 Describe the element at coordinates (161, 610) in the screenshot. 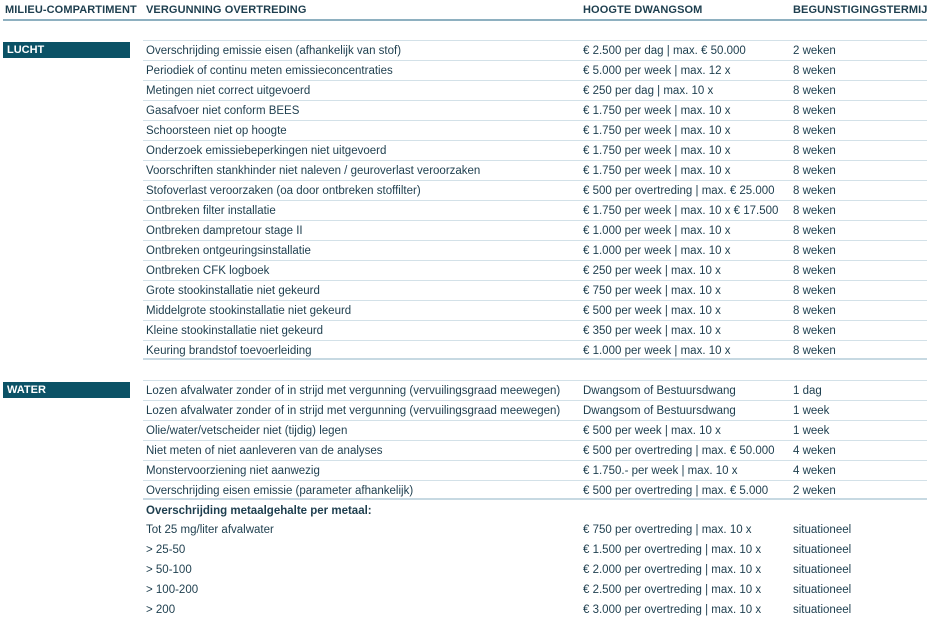

I see `violation-cell: > 200` at that location.